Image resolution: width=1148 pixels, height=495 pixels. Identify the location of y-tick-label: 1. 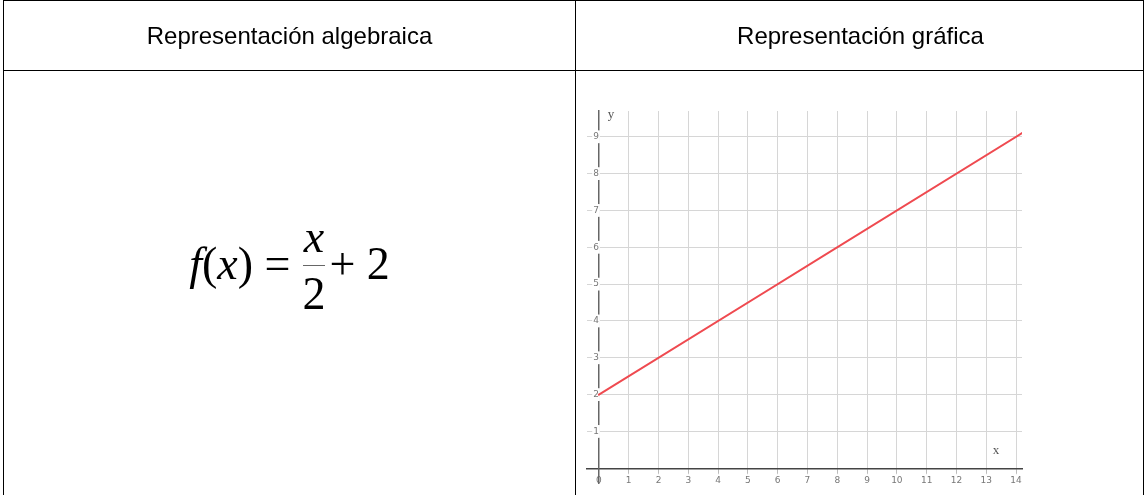
(596, 430).